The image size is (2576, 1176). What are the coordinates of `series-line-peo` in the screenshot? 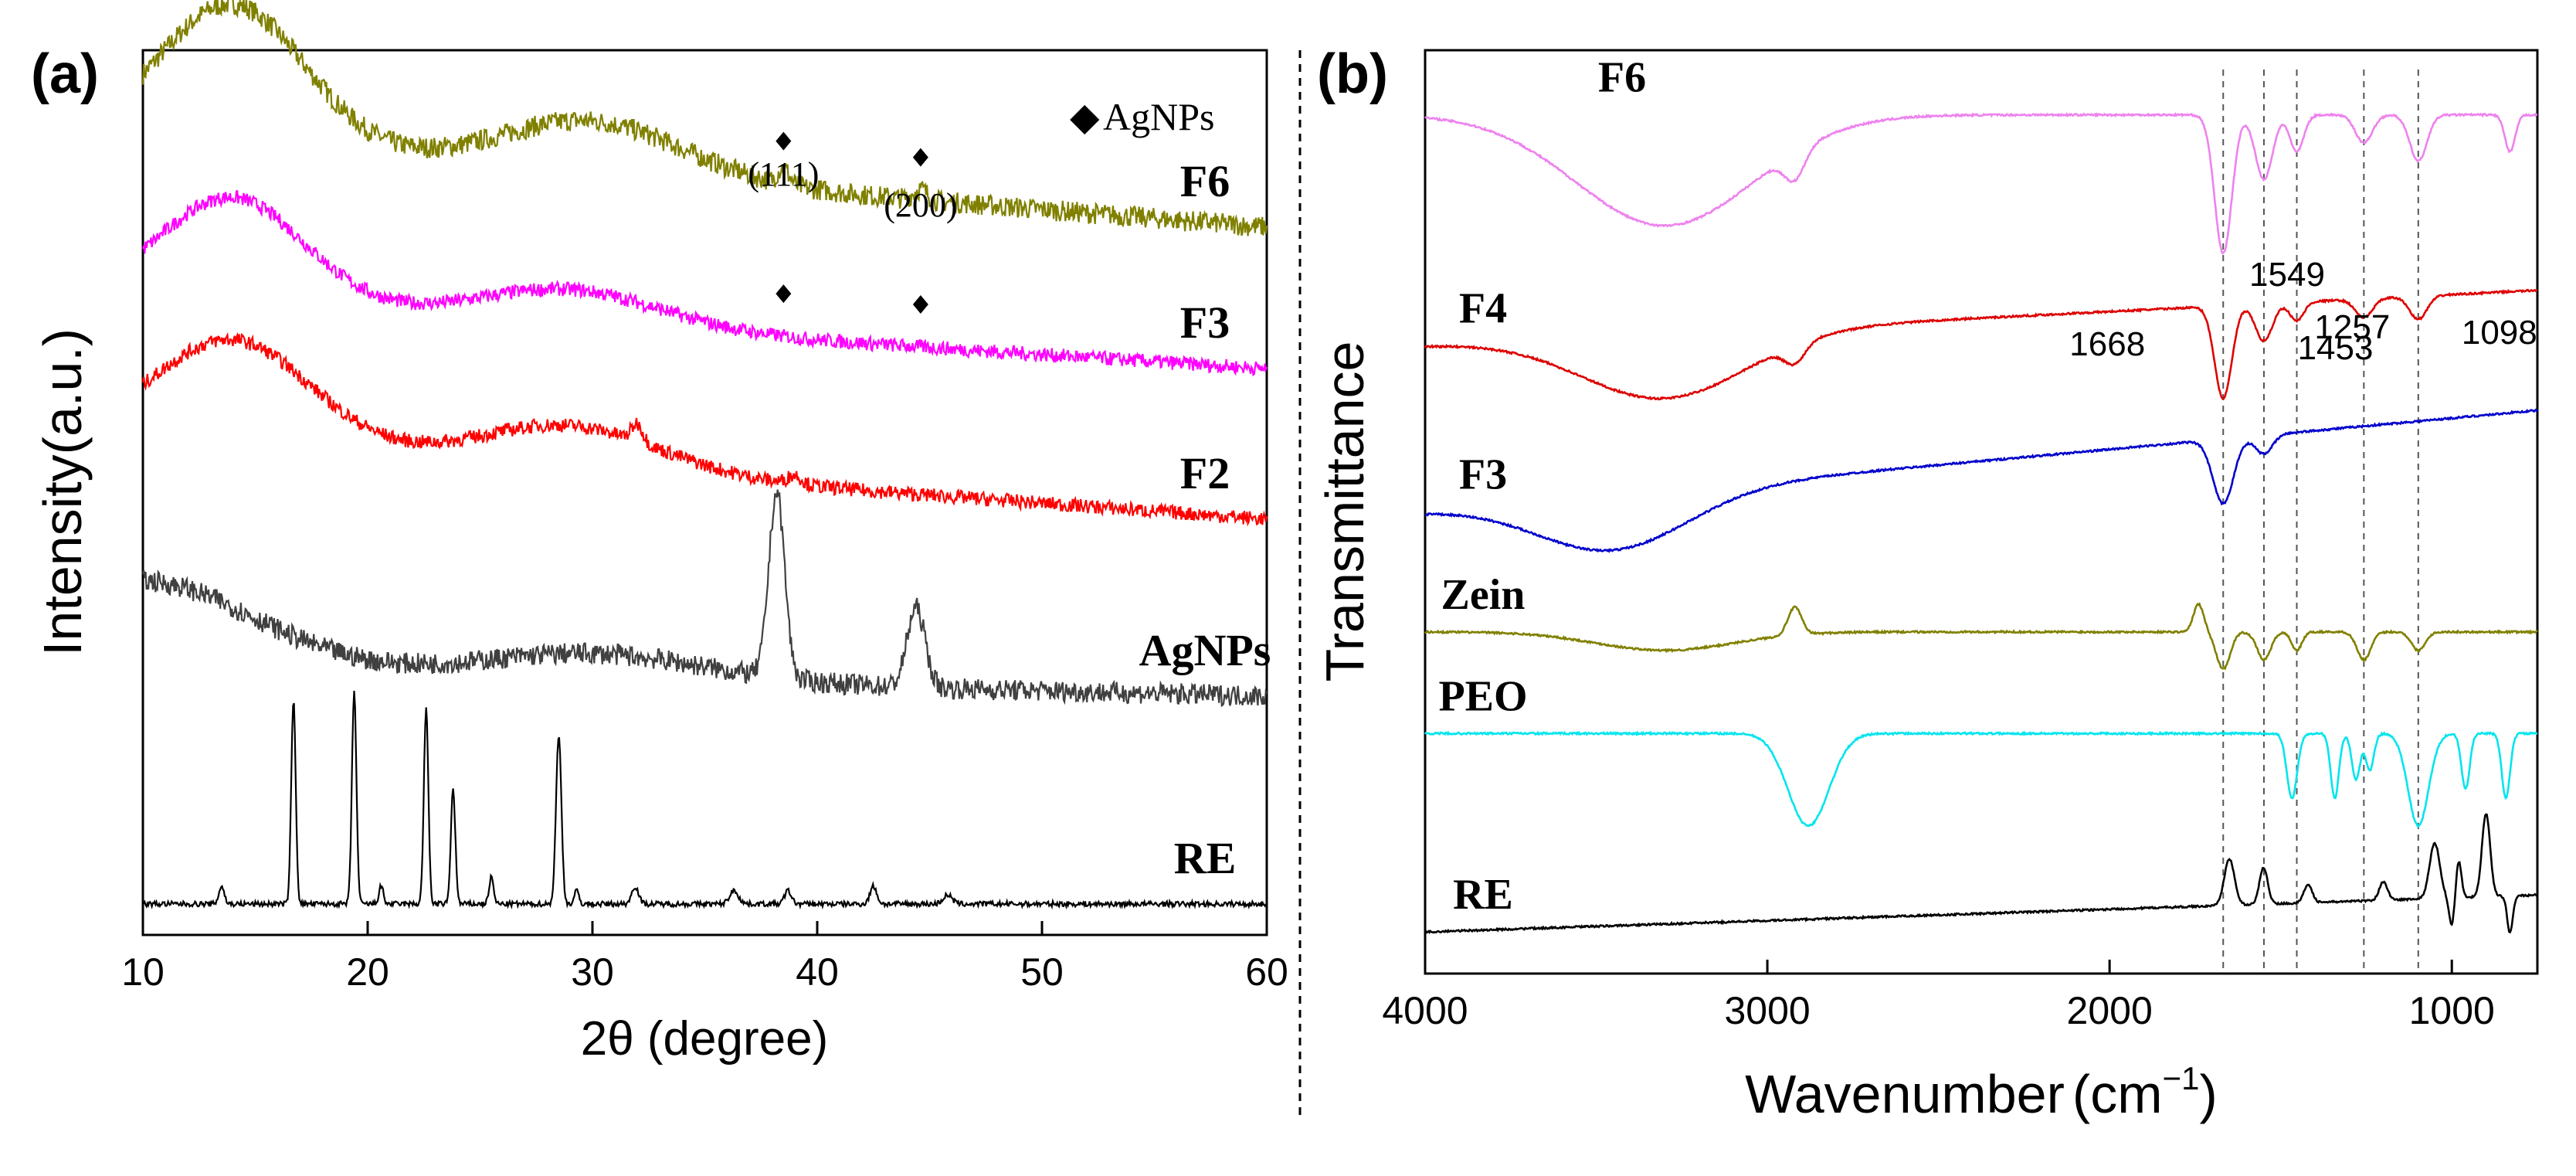 It's located at (1981, 779).